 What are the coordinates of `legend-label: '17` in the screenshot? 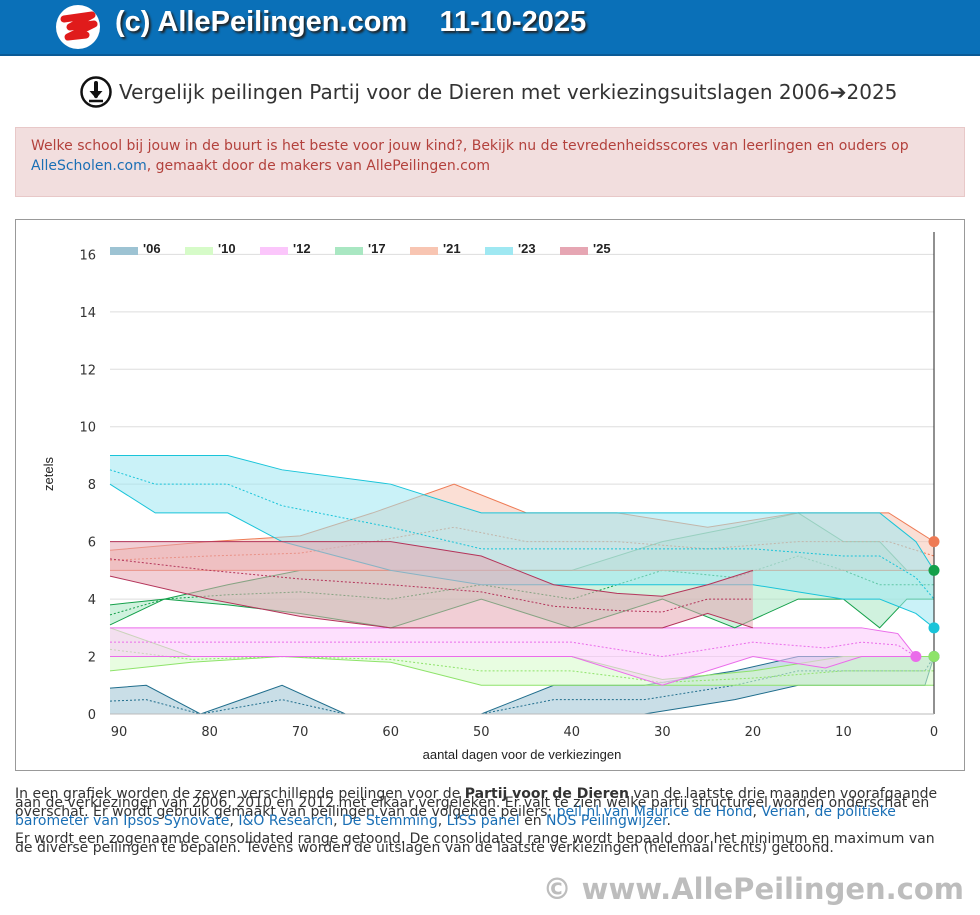 It's located at (377, 248).